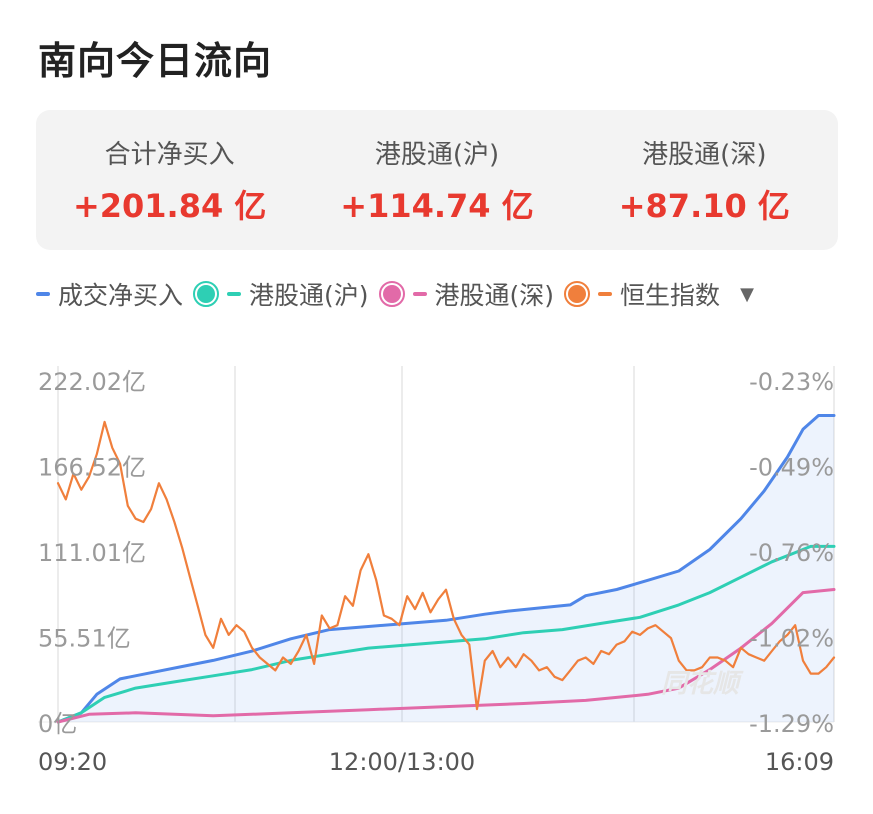  I want to click on stat-shanghai-value: +114.74 亿, so click(437, 205).